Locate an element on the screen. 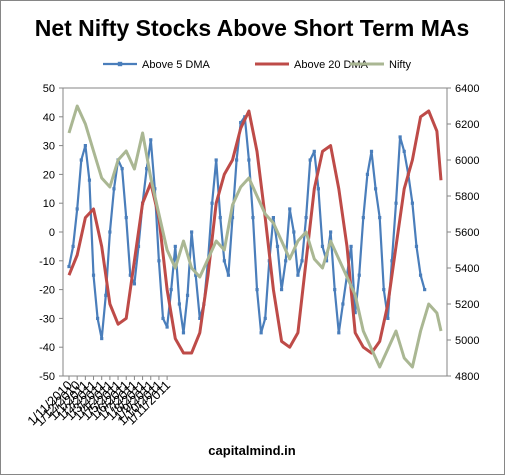  y-right-tick-label: 5600 is located at coordinates (467, 233).